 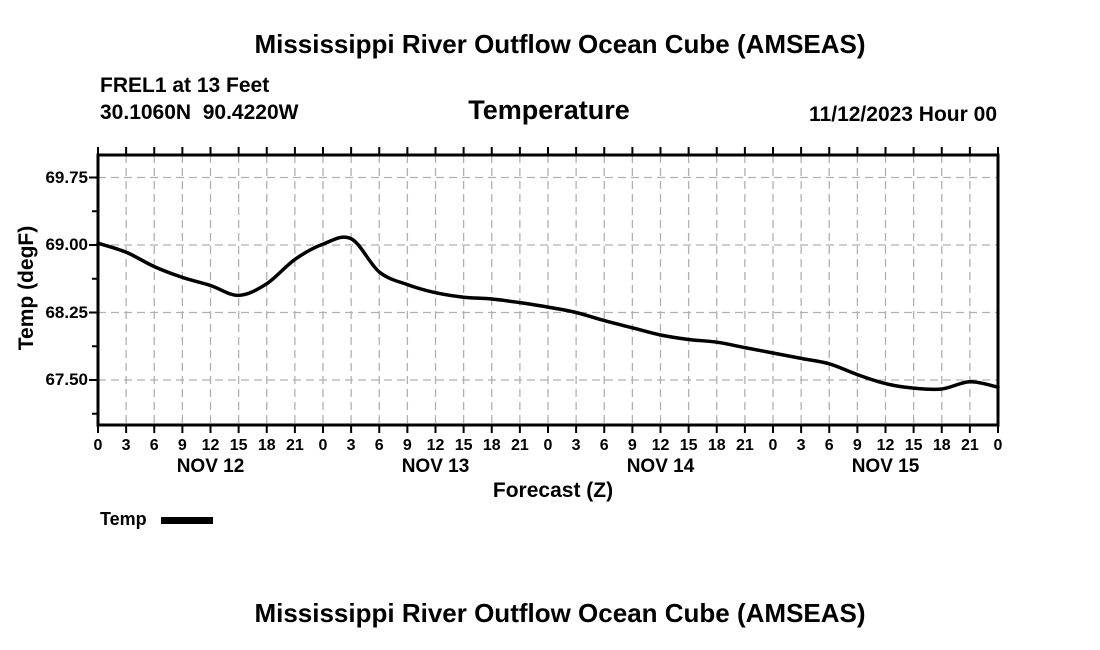 I want to click on day-label: NOV 14, so click(x=660, y=466).